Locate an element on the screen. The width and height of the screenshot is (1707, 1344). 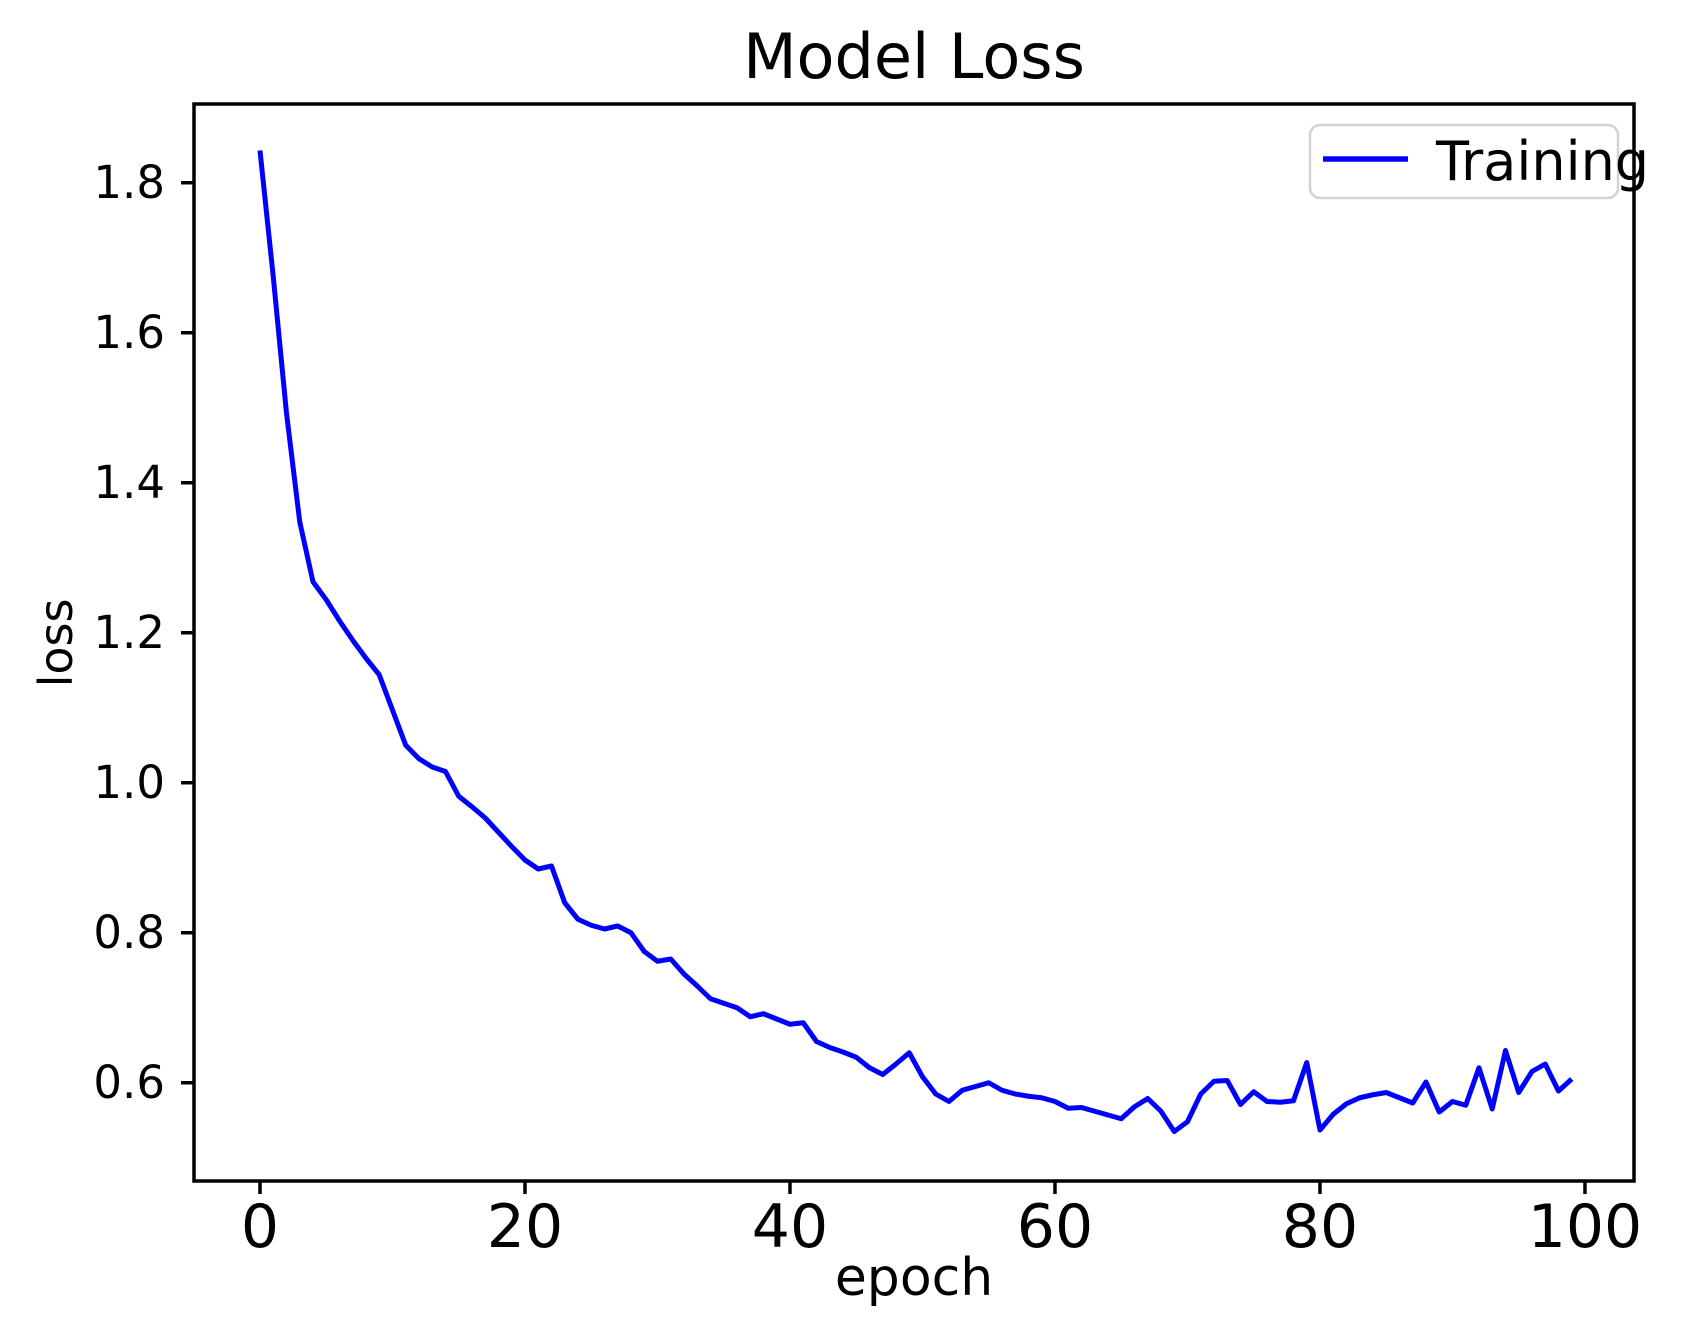
y-tick-label: 1.2 is located at coordinates (129, 632).